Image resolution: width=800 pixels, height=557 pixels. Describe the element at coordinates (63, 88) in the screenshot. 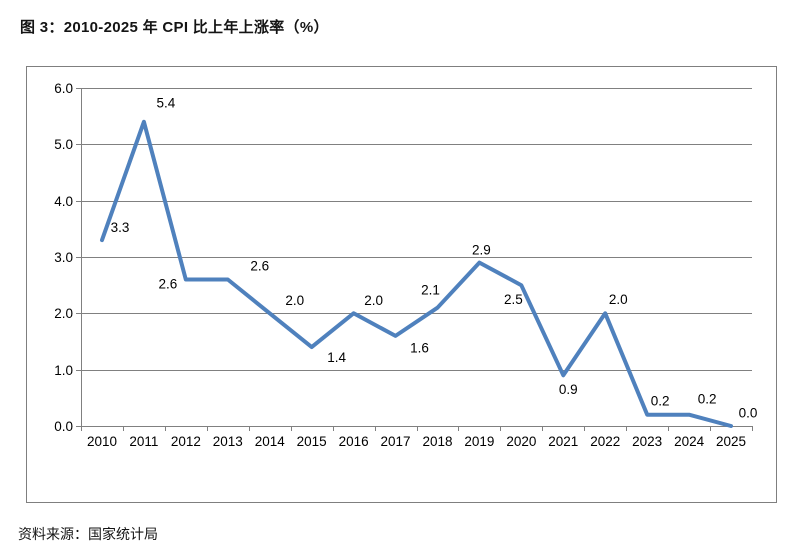

I see `y-tick-label: 6.0` at that location.